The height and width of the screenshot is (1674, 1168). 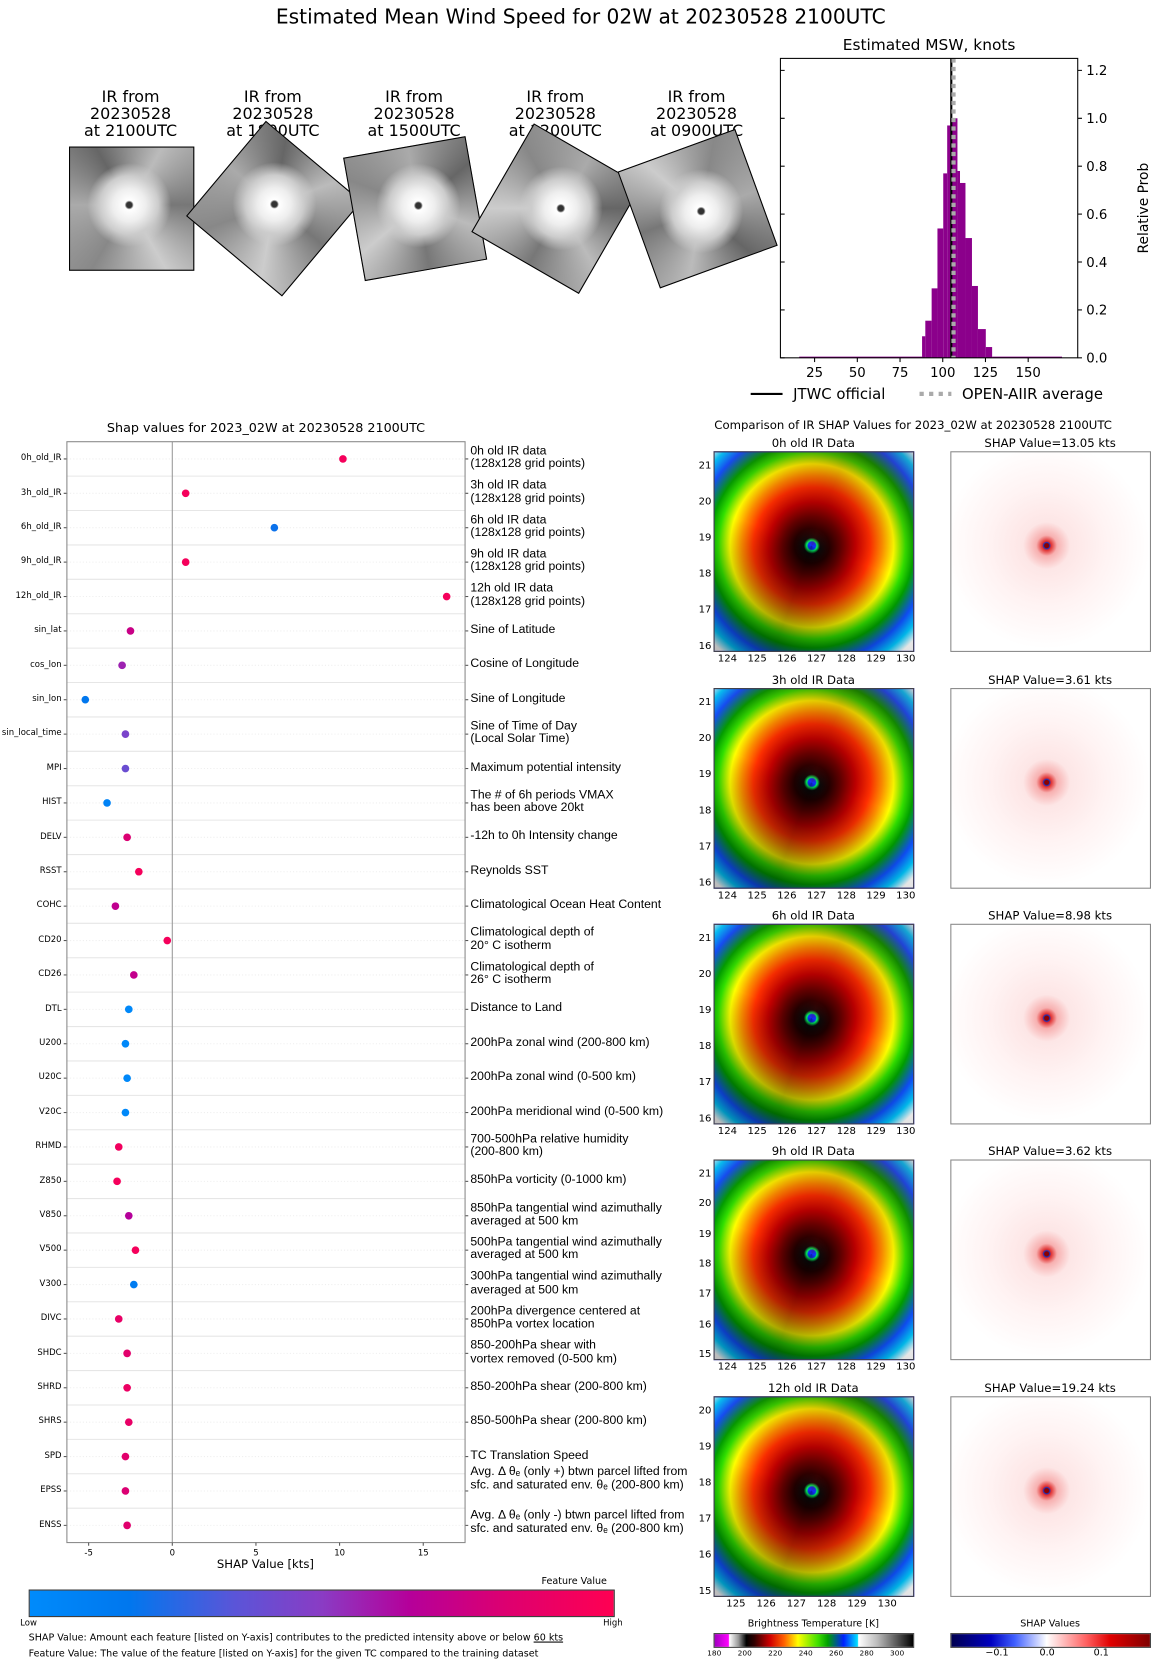 I want to click on feature-description: 200hPa zonal wind (200-800 km), so click(x=559, y=1042).